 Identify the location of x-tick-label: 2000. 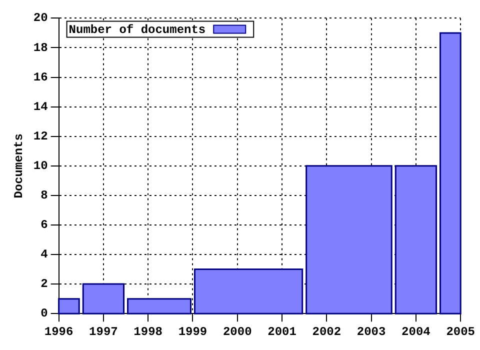
(237, 331).